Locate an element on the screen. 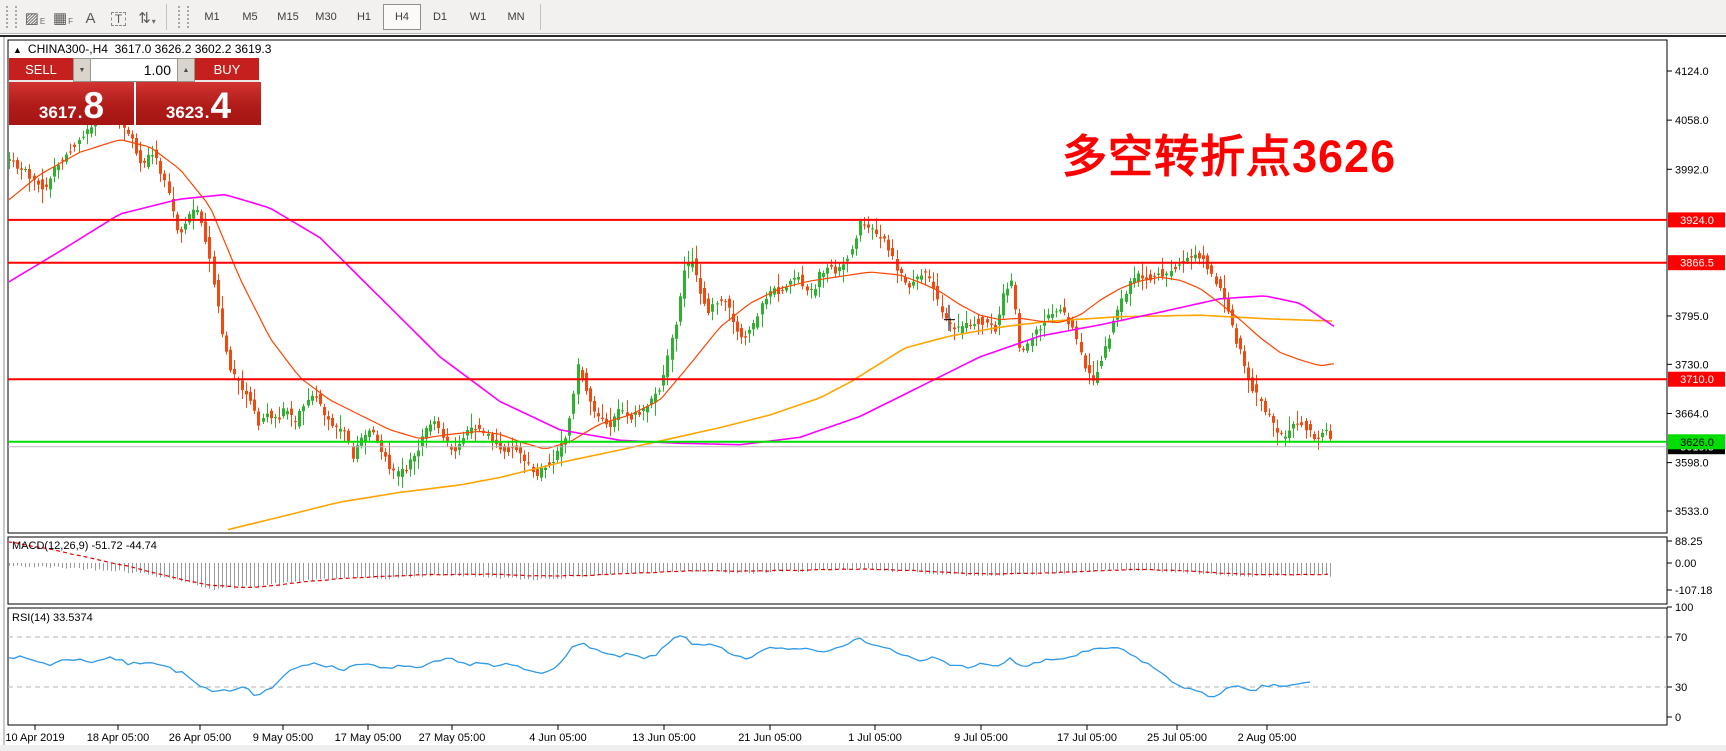  svg-text: 4124.0 is located at coordinates (1692, 72).